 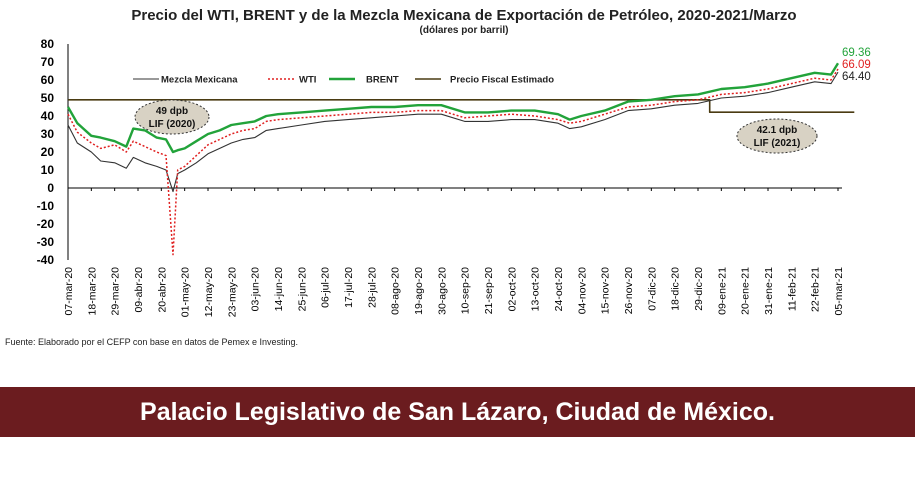 I want to click on y-tick-label: -10, so click(x=46, y=206).